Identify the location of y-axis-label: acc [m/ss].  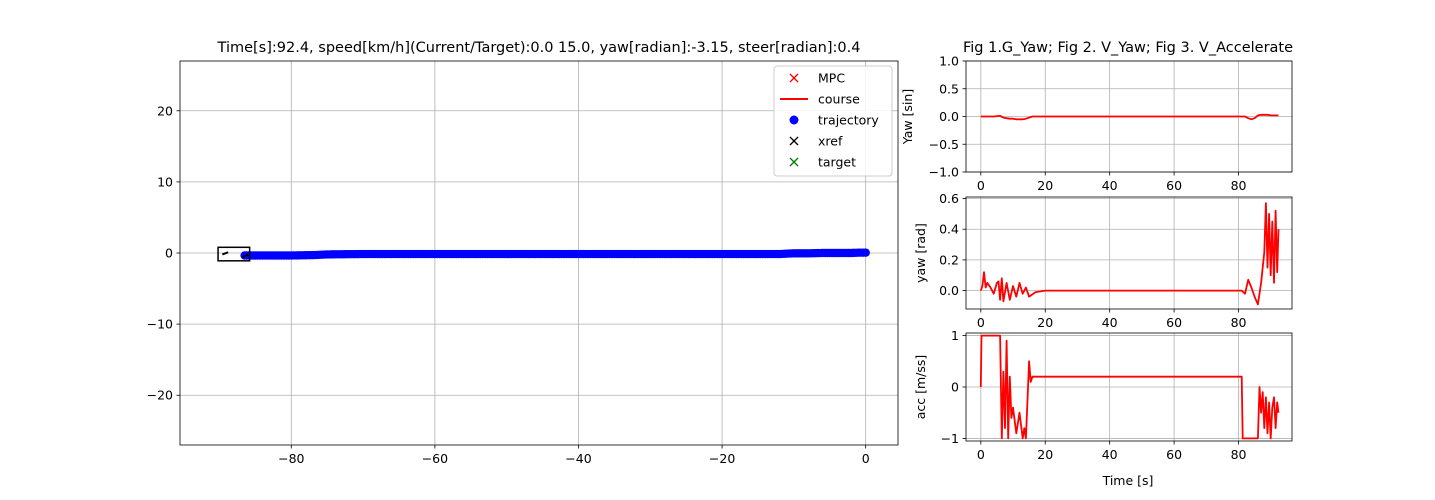
(920, 387).